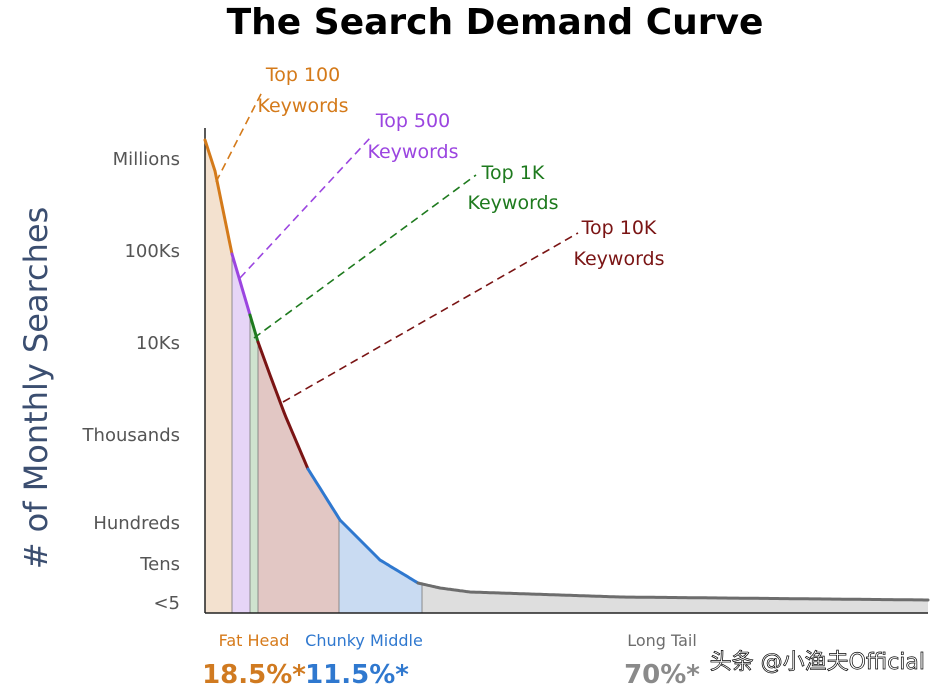  Describe the element at coordinates (412, 121) in the screenshot. I see `callout-label-line1-1: Top 500` at that location.